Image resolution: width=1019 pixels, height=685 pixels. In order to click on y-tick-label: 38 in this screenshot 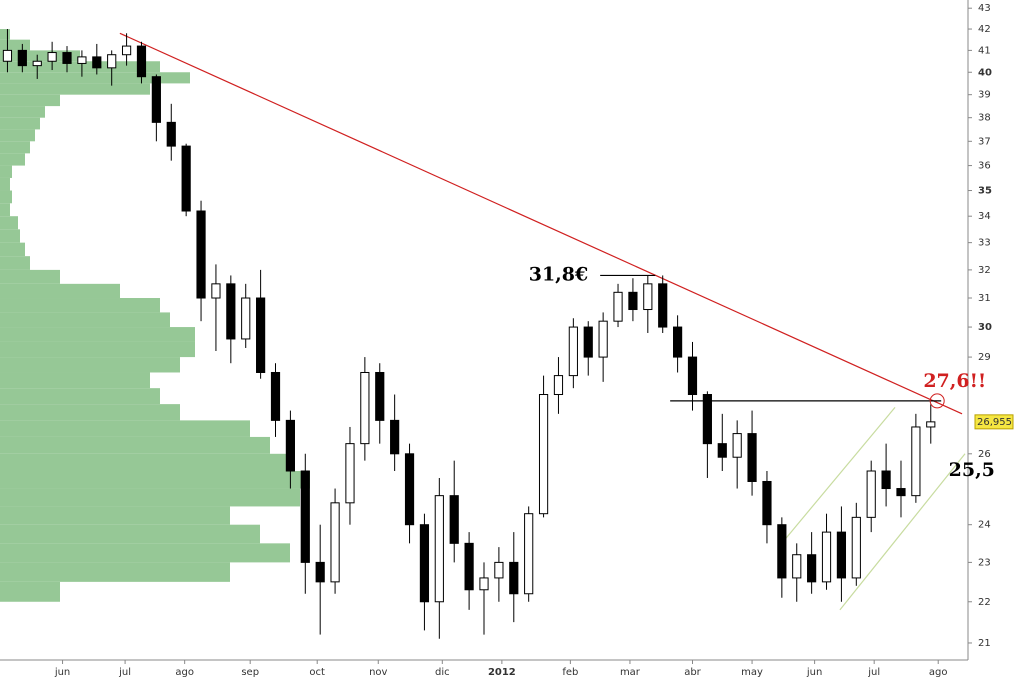, I will do `click(984, 118)`.